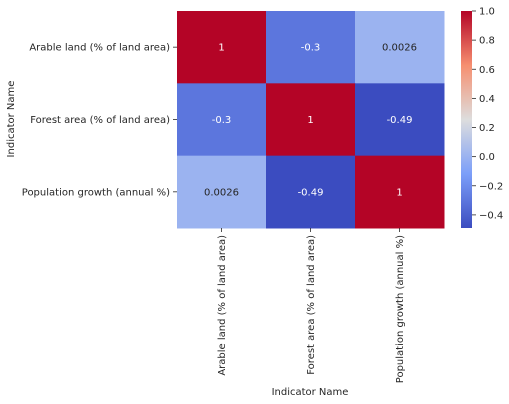 The width and height of the screenshot is (509, 404). I want to click on colorbar-tick-label: −0.2, so click(491, 186).